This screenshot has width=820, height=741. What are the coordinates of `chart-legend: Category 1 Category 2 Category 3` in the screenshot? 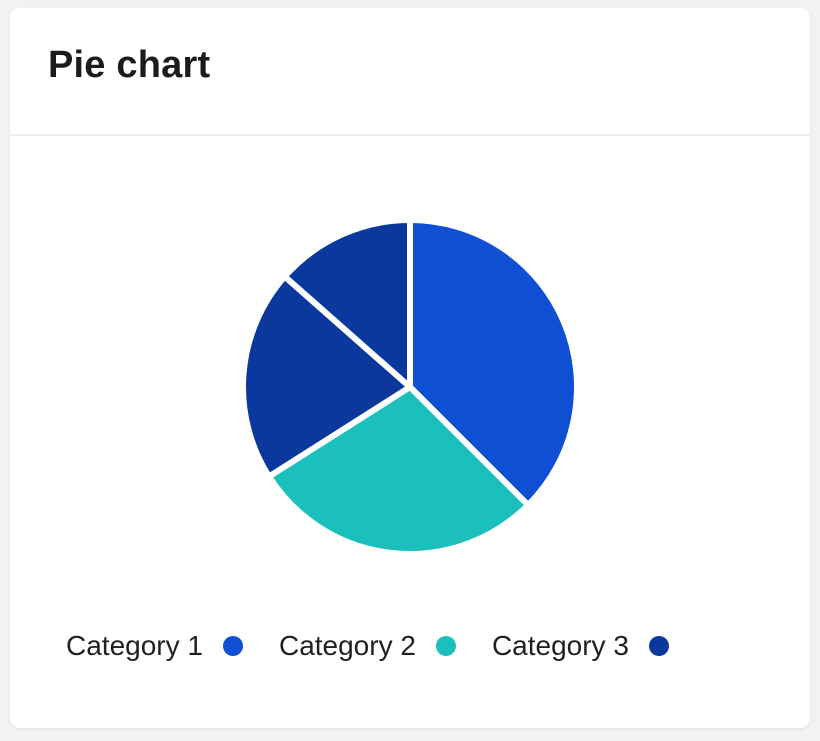 It's located at (385, 646).